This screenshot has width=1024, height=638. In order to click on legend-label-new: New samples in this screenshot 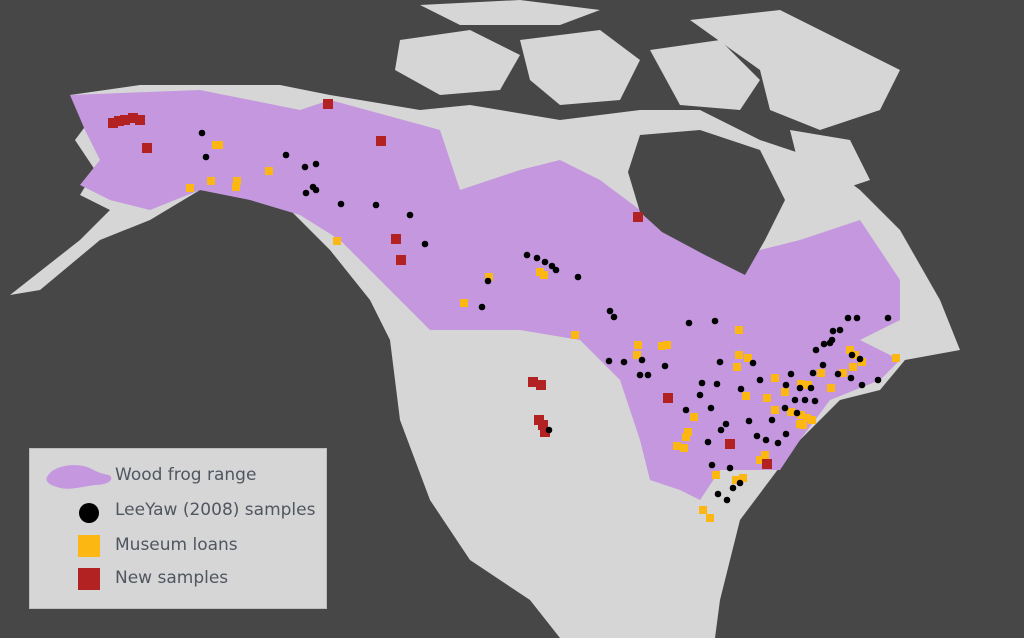, I will do `click(172, 578)`.